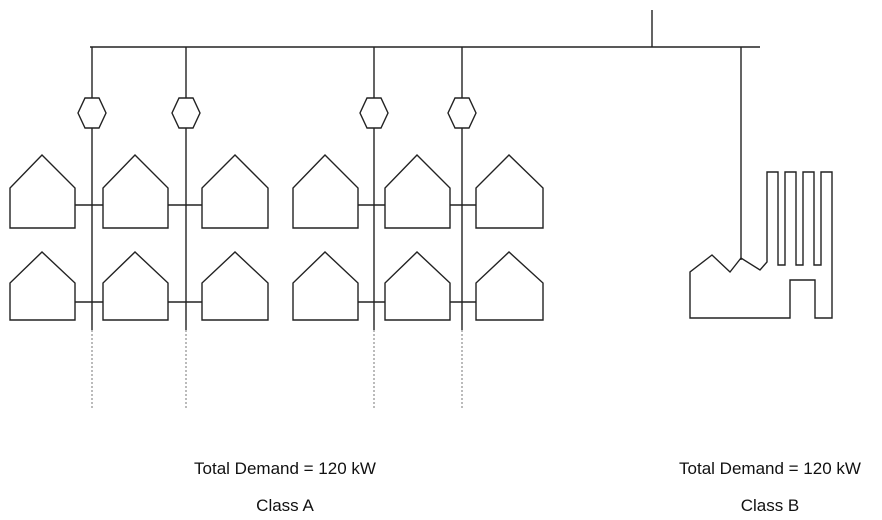  I want to click on class-label: Class A, so click(285, 505).